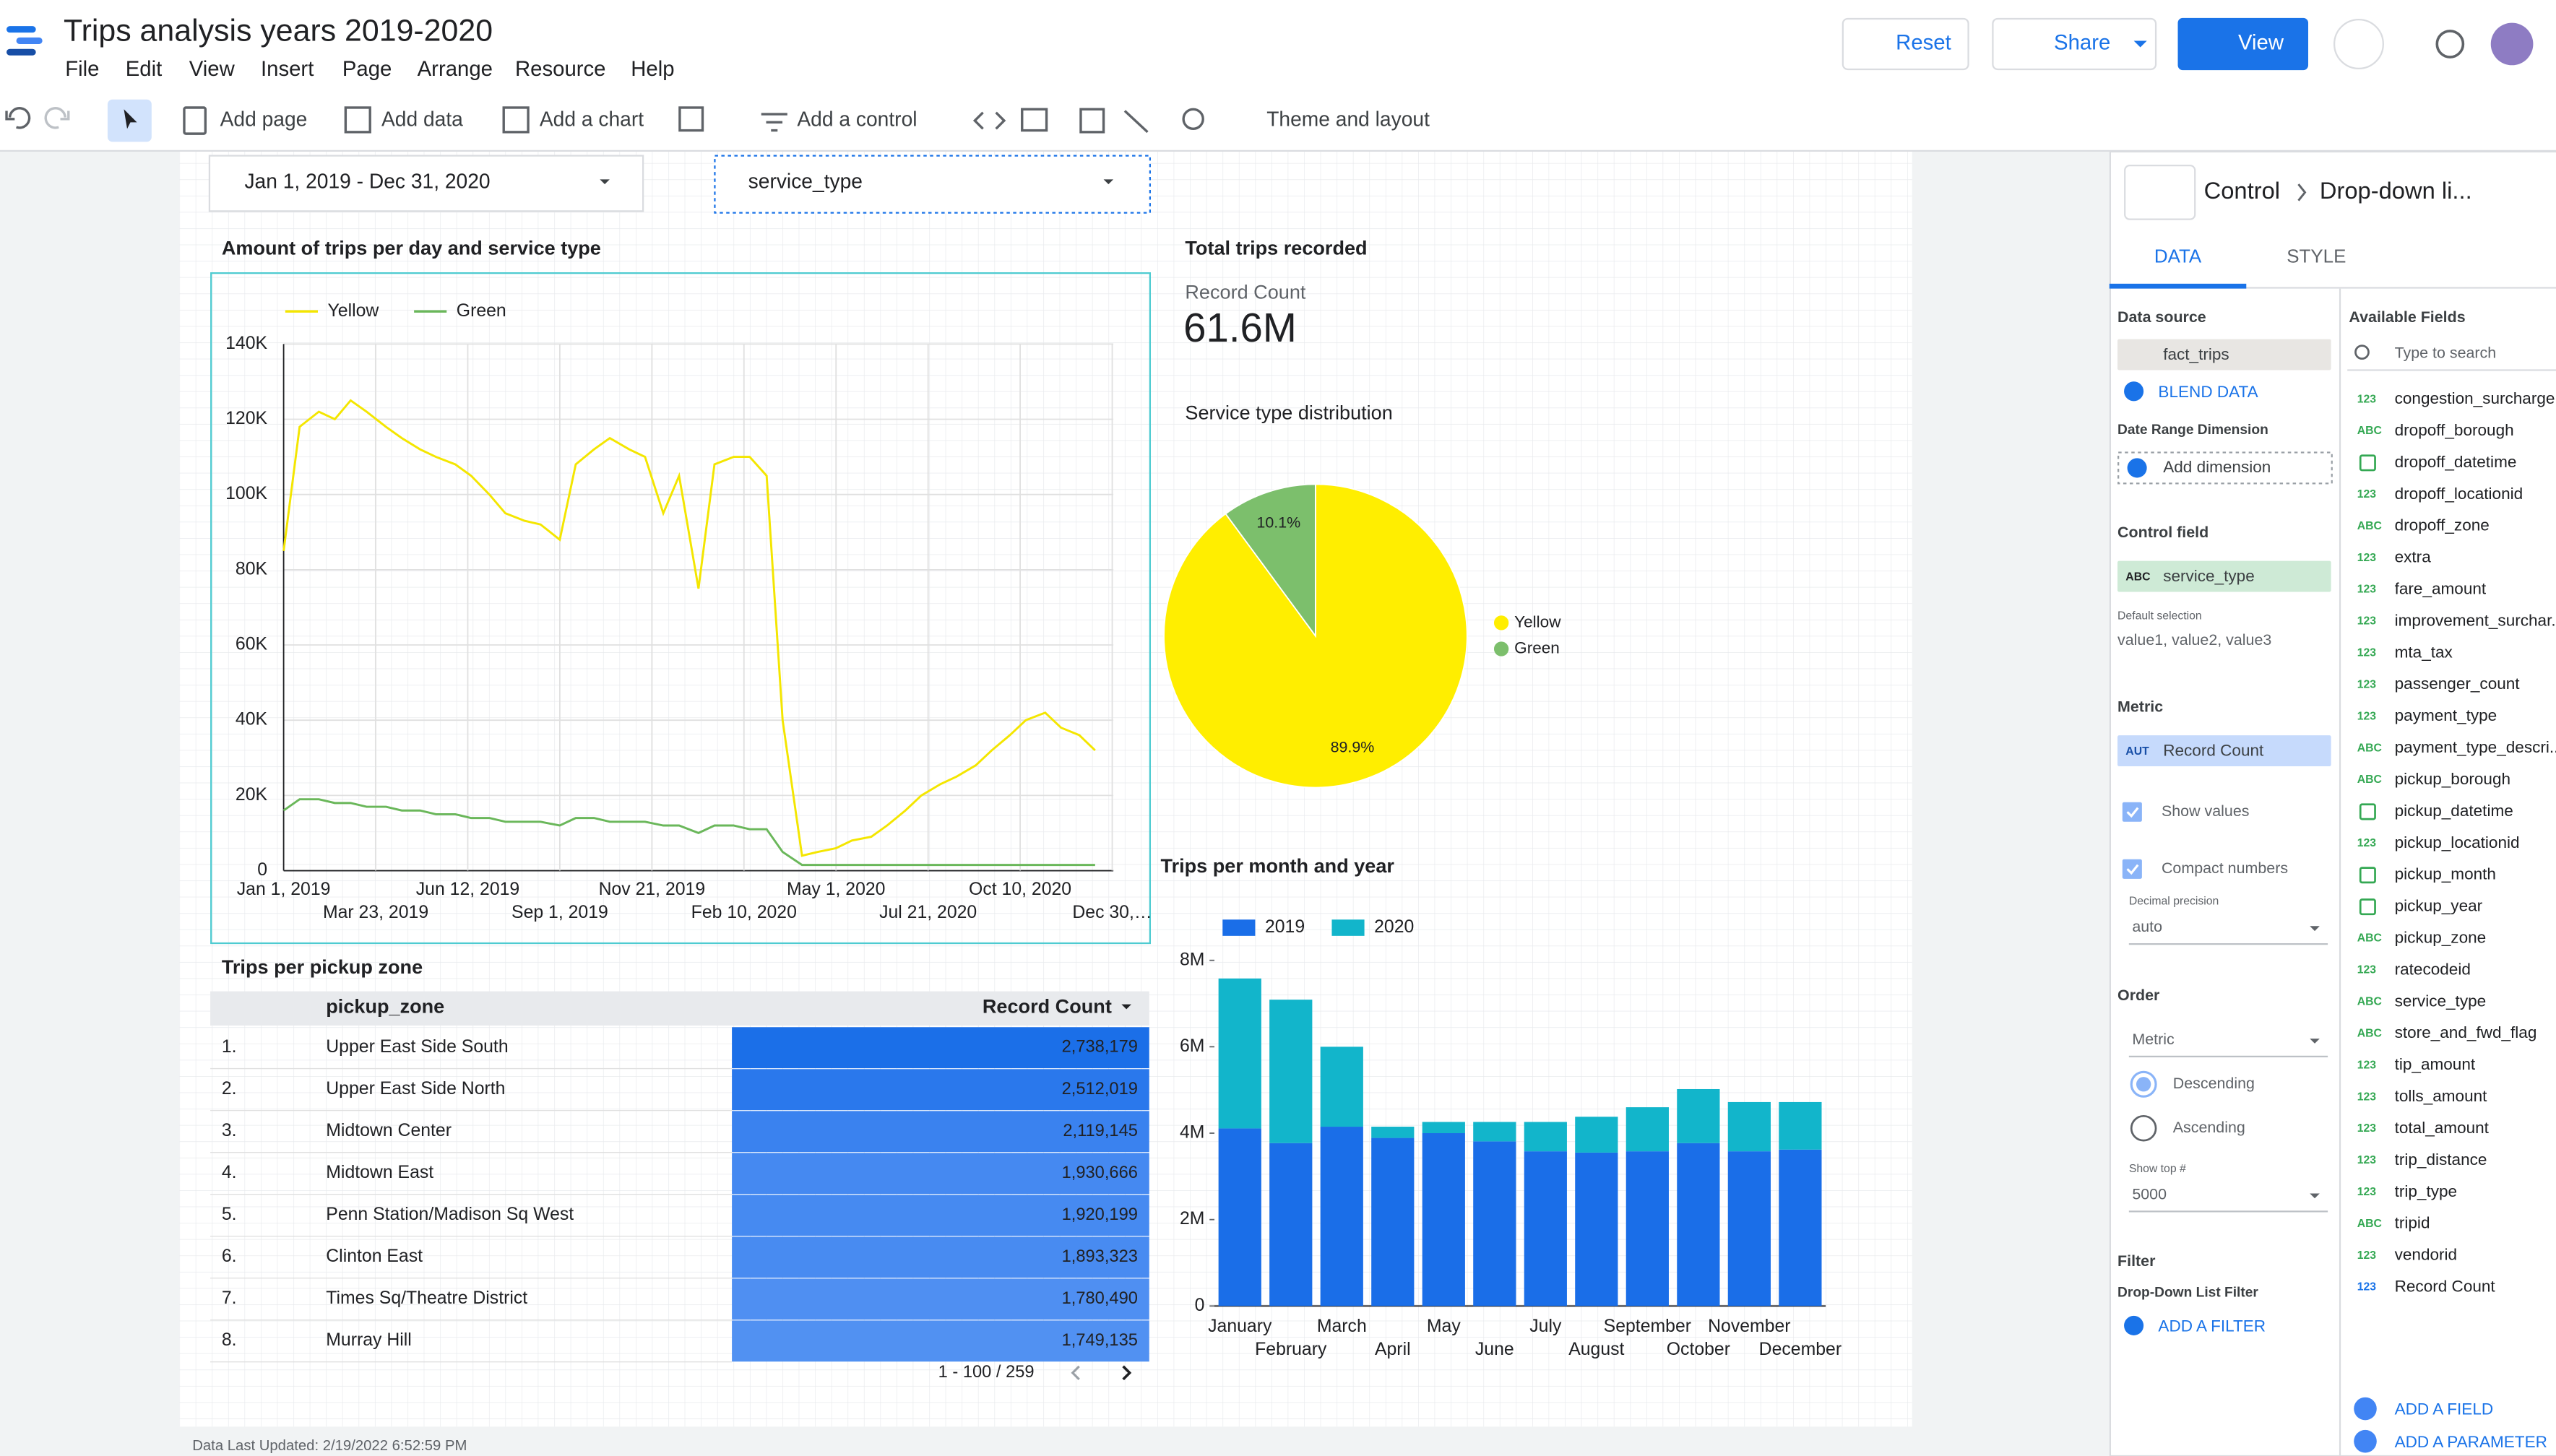 This screenshot has height=1456, width=2556. I want to click on select-value: auto, so click(2147, 926).